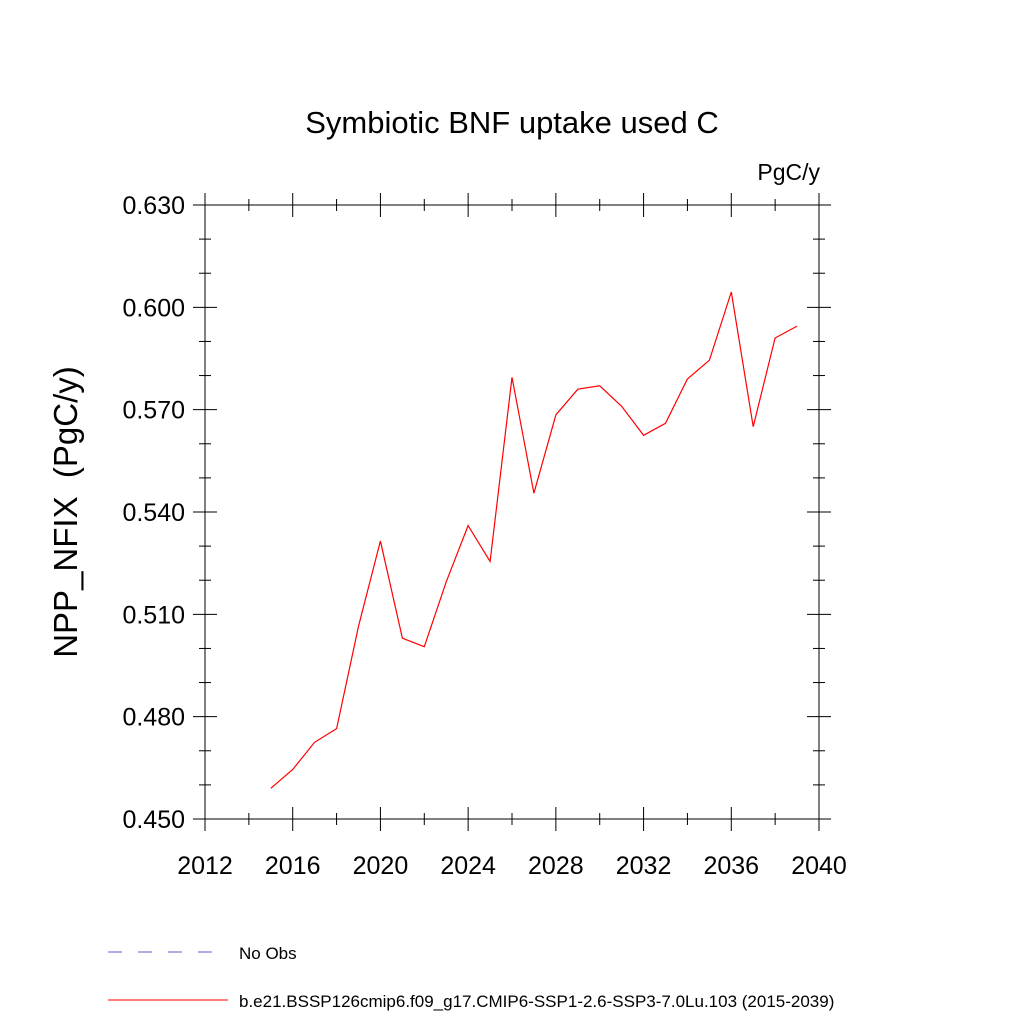  Describe the element at coordinates (153, 820) in the screenshot. I see `y-tick-label: 0.450` at that location.